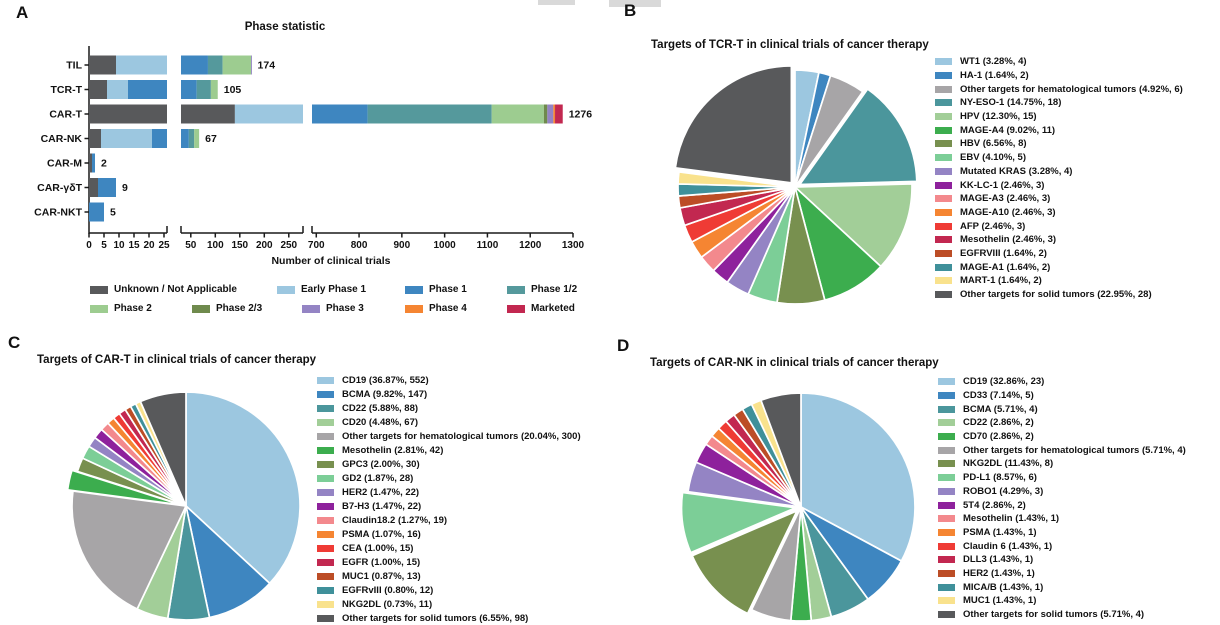 The width and height of the screenshot is (1220, 625). What do you see at coordinates (378, 478) in the screenshot?
I see `legend-label: GD2 (1.87%, 28)` at bounding box center [378, 478].